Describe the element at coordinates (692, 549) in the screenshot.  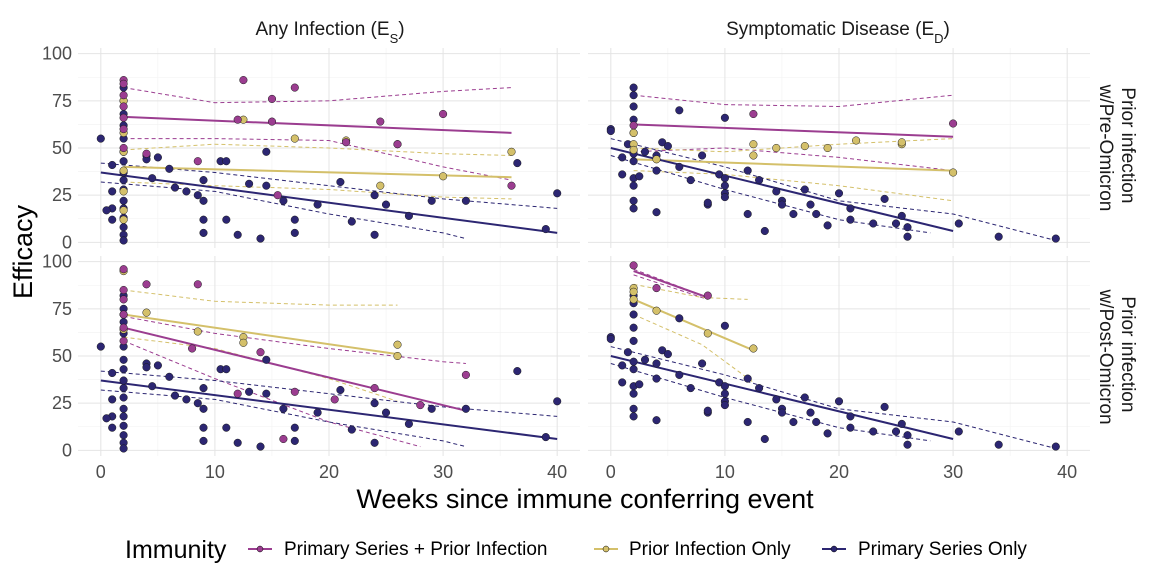
I see `legend-item-prior-infection-only: Prior Infection Only` at that location.